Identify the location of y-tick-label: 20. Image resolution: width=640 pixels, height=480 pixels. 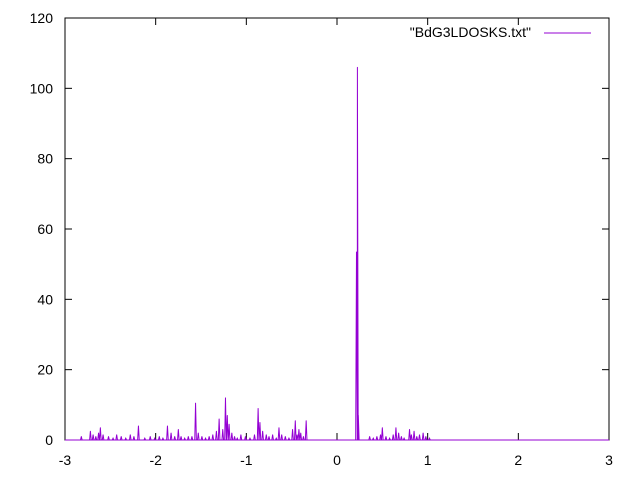
(45, 370).